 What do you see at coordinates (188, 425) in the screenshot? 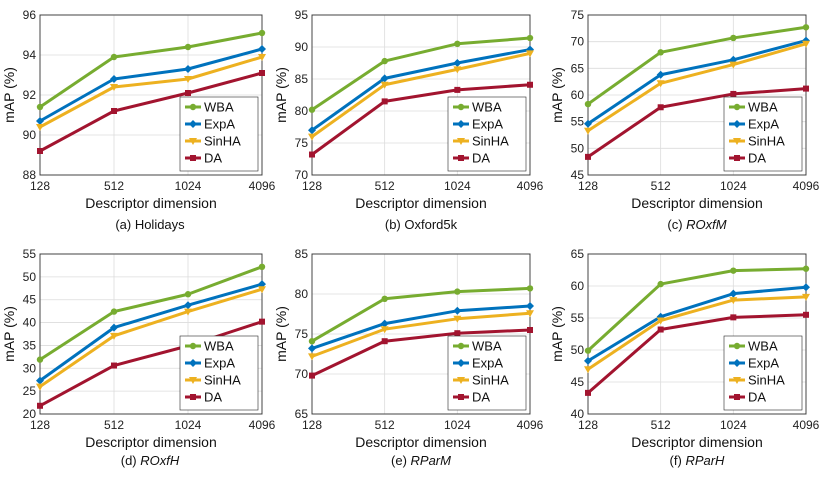
I see `x-tick-label: 1024` at bounding box center [188, 425].